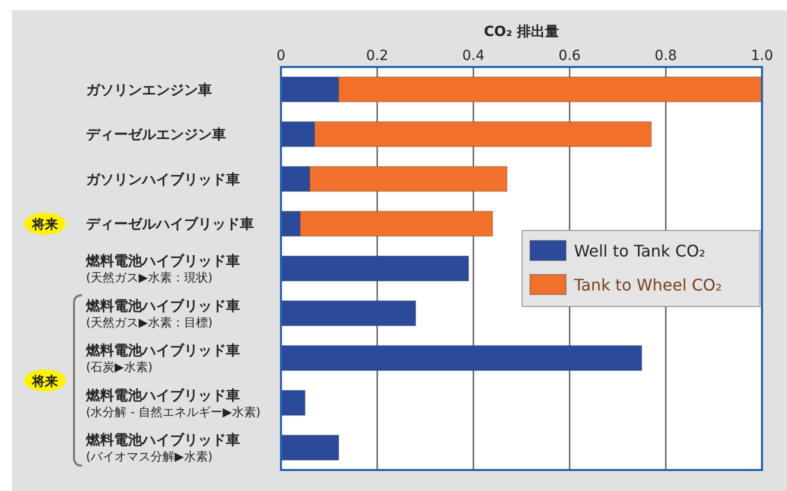 The height and width of the screenshot is (491, 787). What do you see at coordinates (281, 56) in the screenshot?
I see `x-tick-label: 0` at bounding box center [281, 56].